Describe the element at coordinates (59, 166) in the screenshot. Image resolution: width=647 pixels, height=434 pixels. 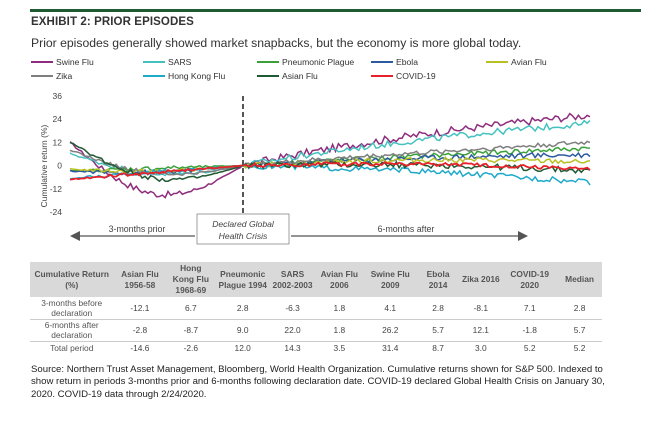
I see `y-tick-label: 0` at that location.